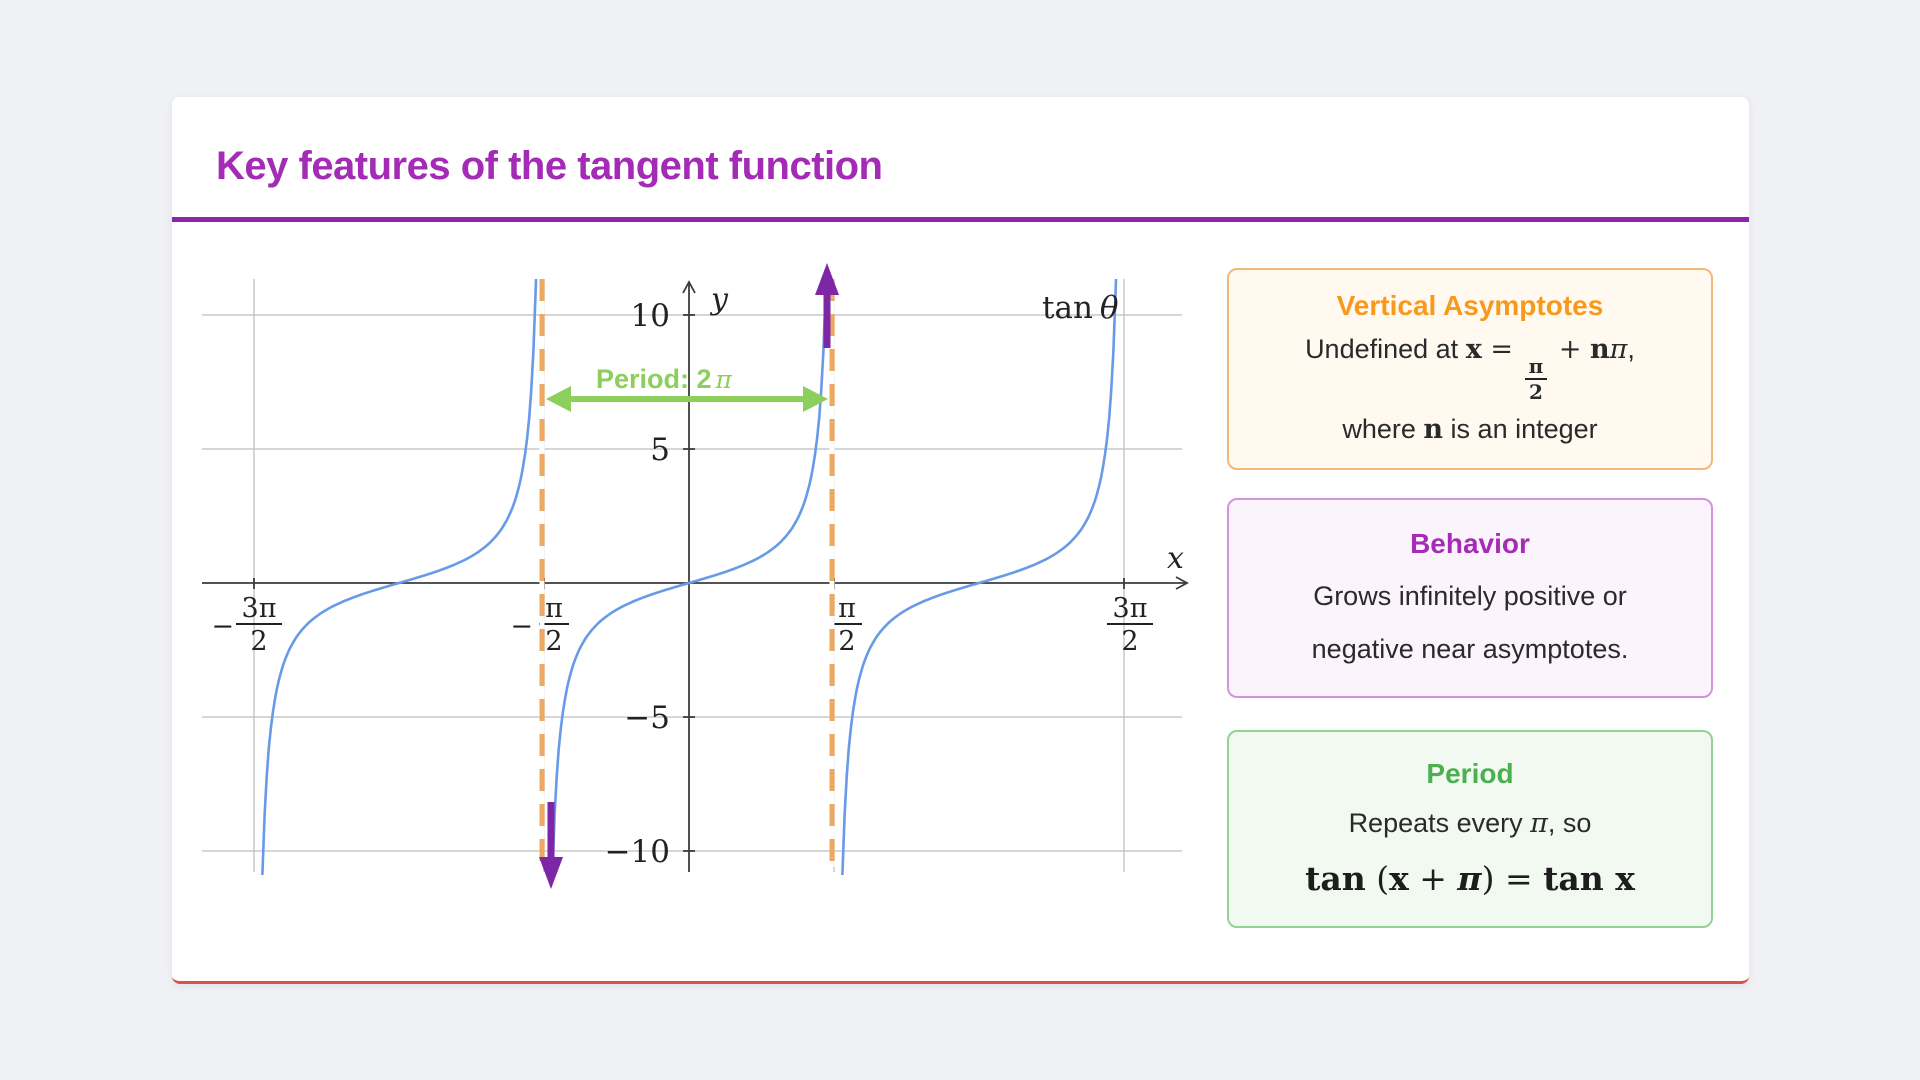 This screenshot has width=1920, height=1080. What do you see at coordinates (724, 379) in the screenshot?
I see `period-label-pi: π` at bounding box center [724, 379].